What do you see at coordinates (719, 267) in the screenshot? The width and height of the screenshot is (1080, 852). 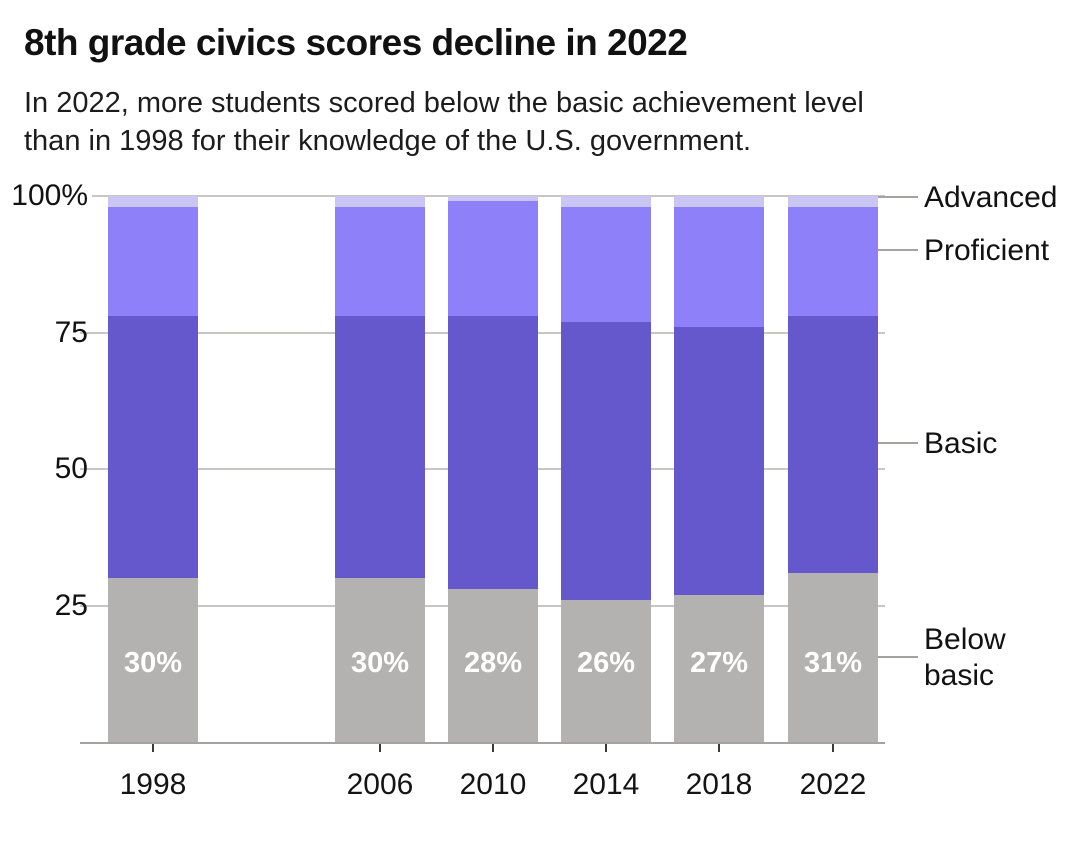 I see `bar-segment-proficient-2018` at bounding box center [719, 267].